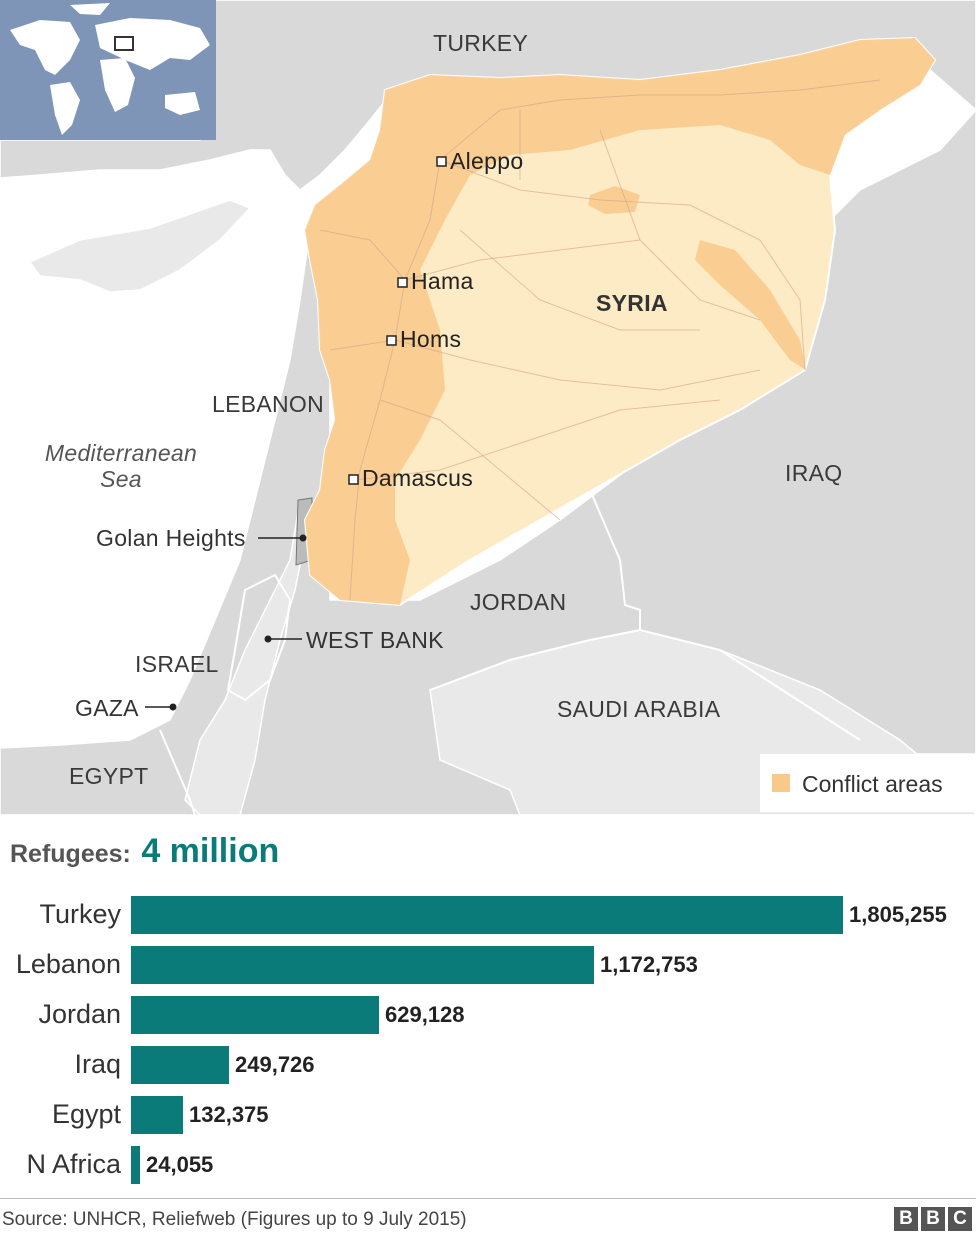 The image size is (976, 1235). Describe the element at coordinates (615, 559) in the screenshot. I see `border-iraq-jordan` at that location.